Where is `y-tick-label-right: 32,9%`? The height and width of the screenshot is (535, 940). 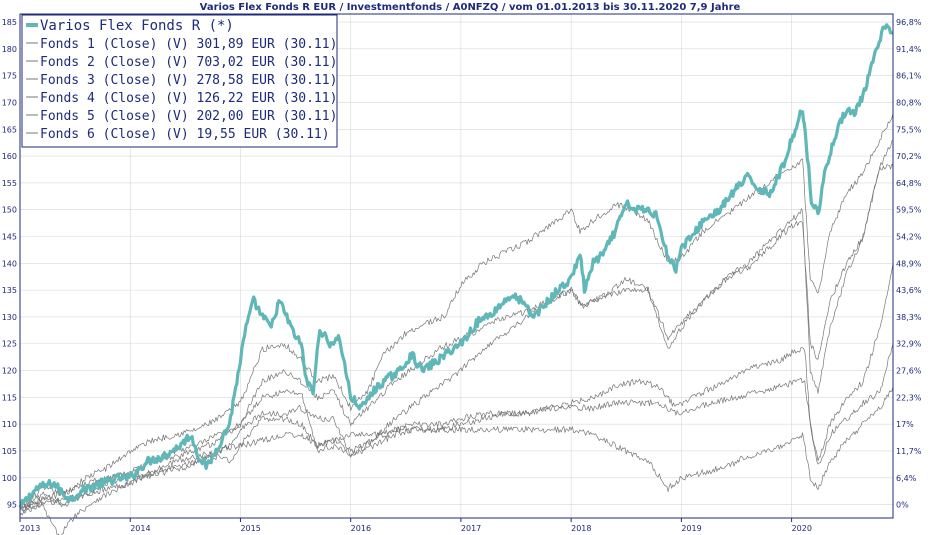 y-tick-label-right: 32,9% is located at coordinates (909, 344).